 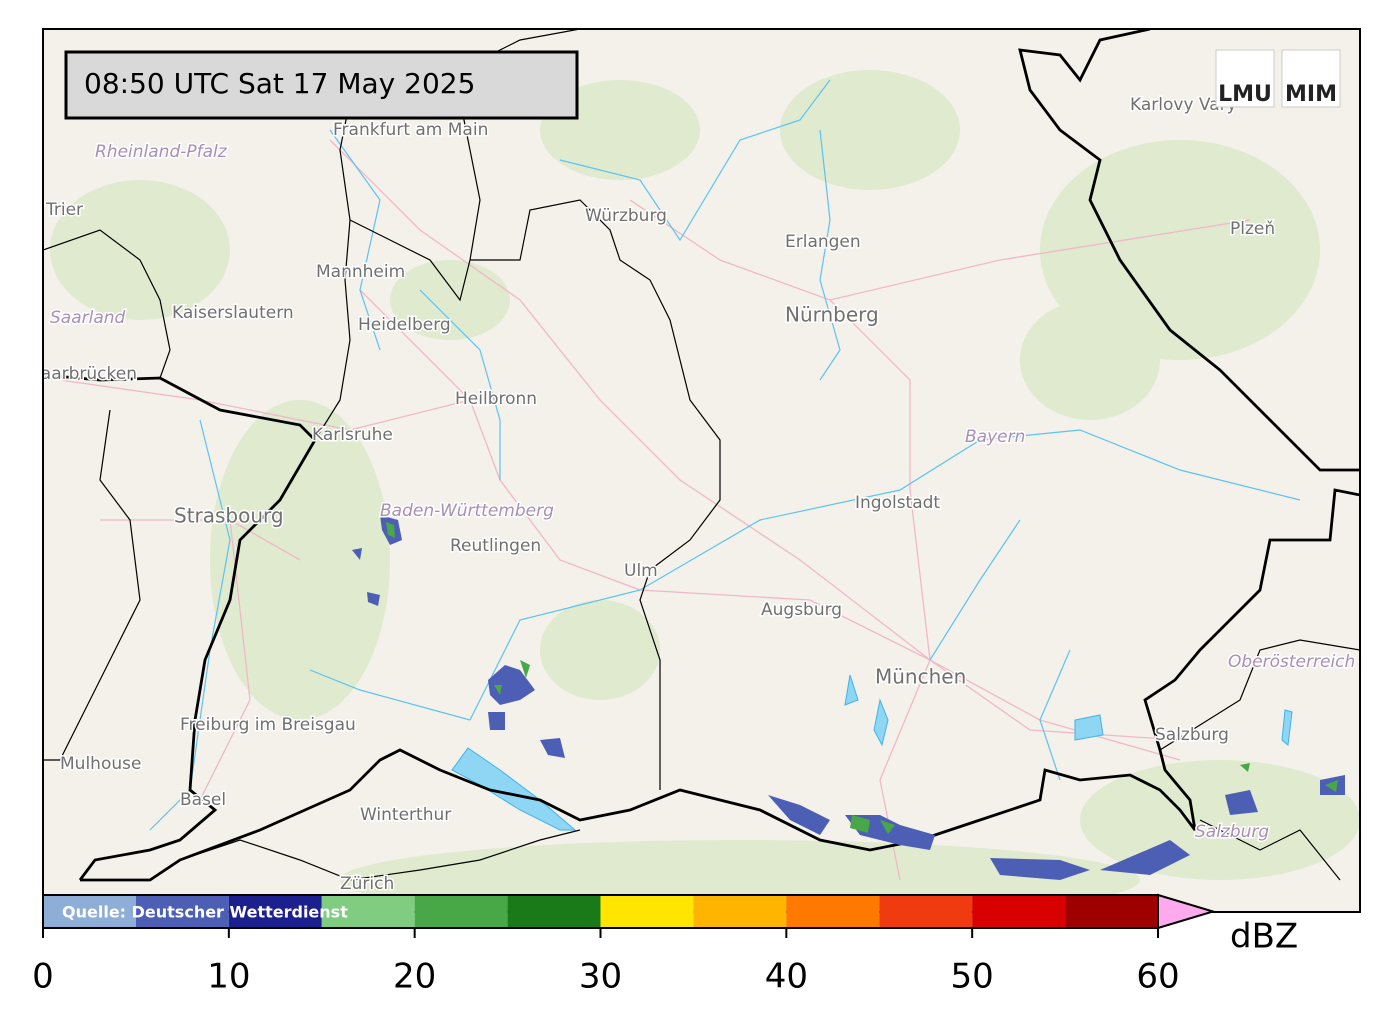 What do you see at coordinates (233, 313) in the screenshot?
I see `place-label: Kaiserslautern` at bounding box center [233, 313].